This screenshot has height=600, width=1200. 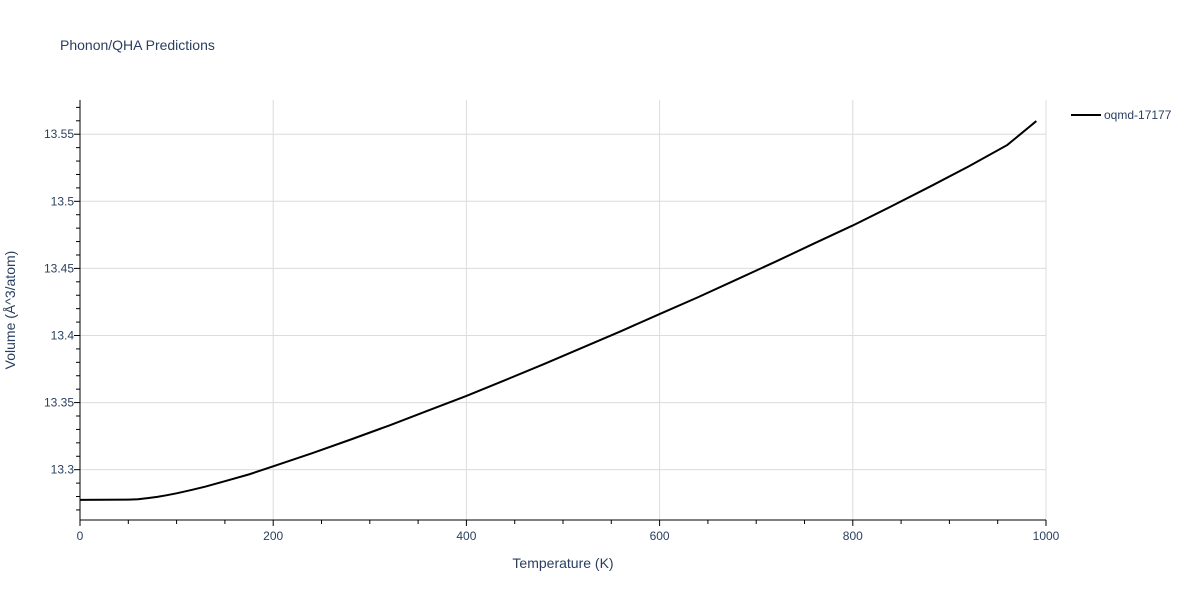 I want to click on chart-title: Phonon/QHA Predictions, so click(x=137, y=45).